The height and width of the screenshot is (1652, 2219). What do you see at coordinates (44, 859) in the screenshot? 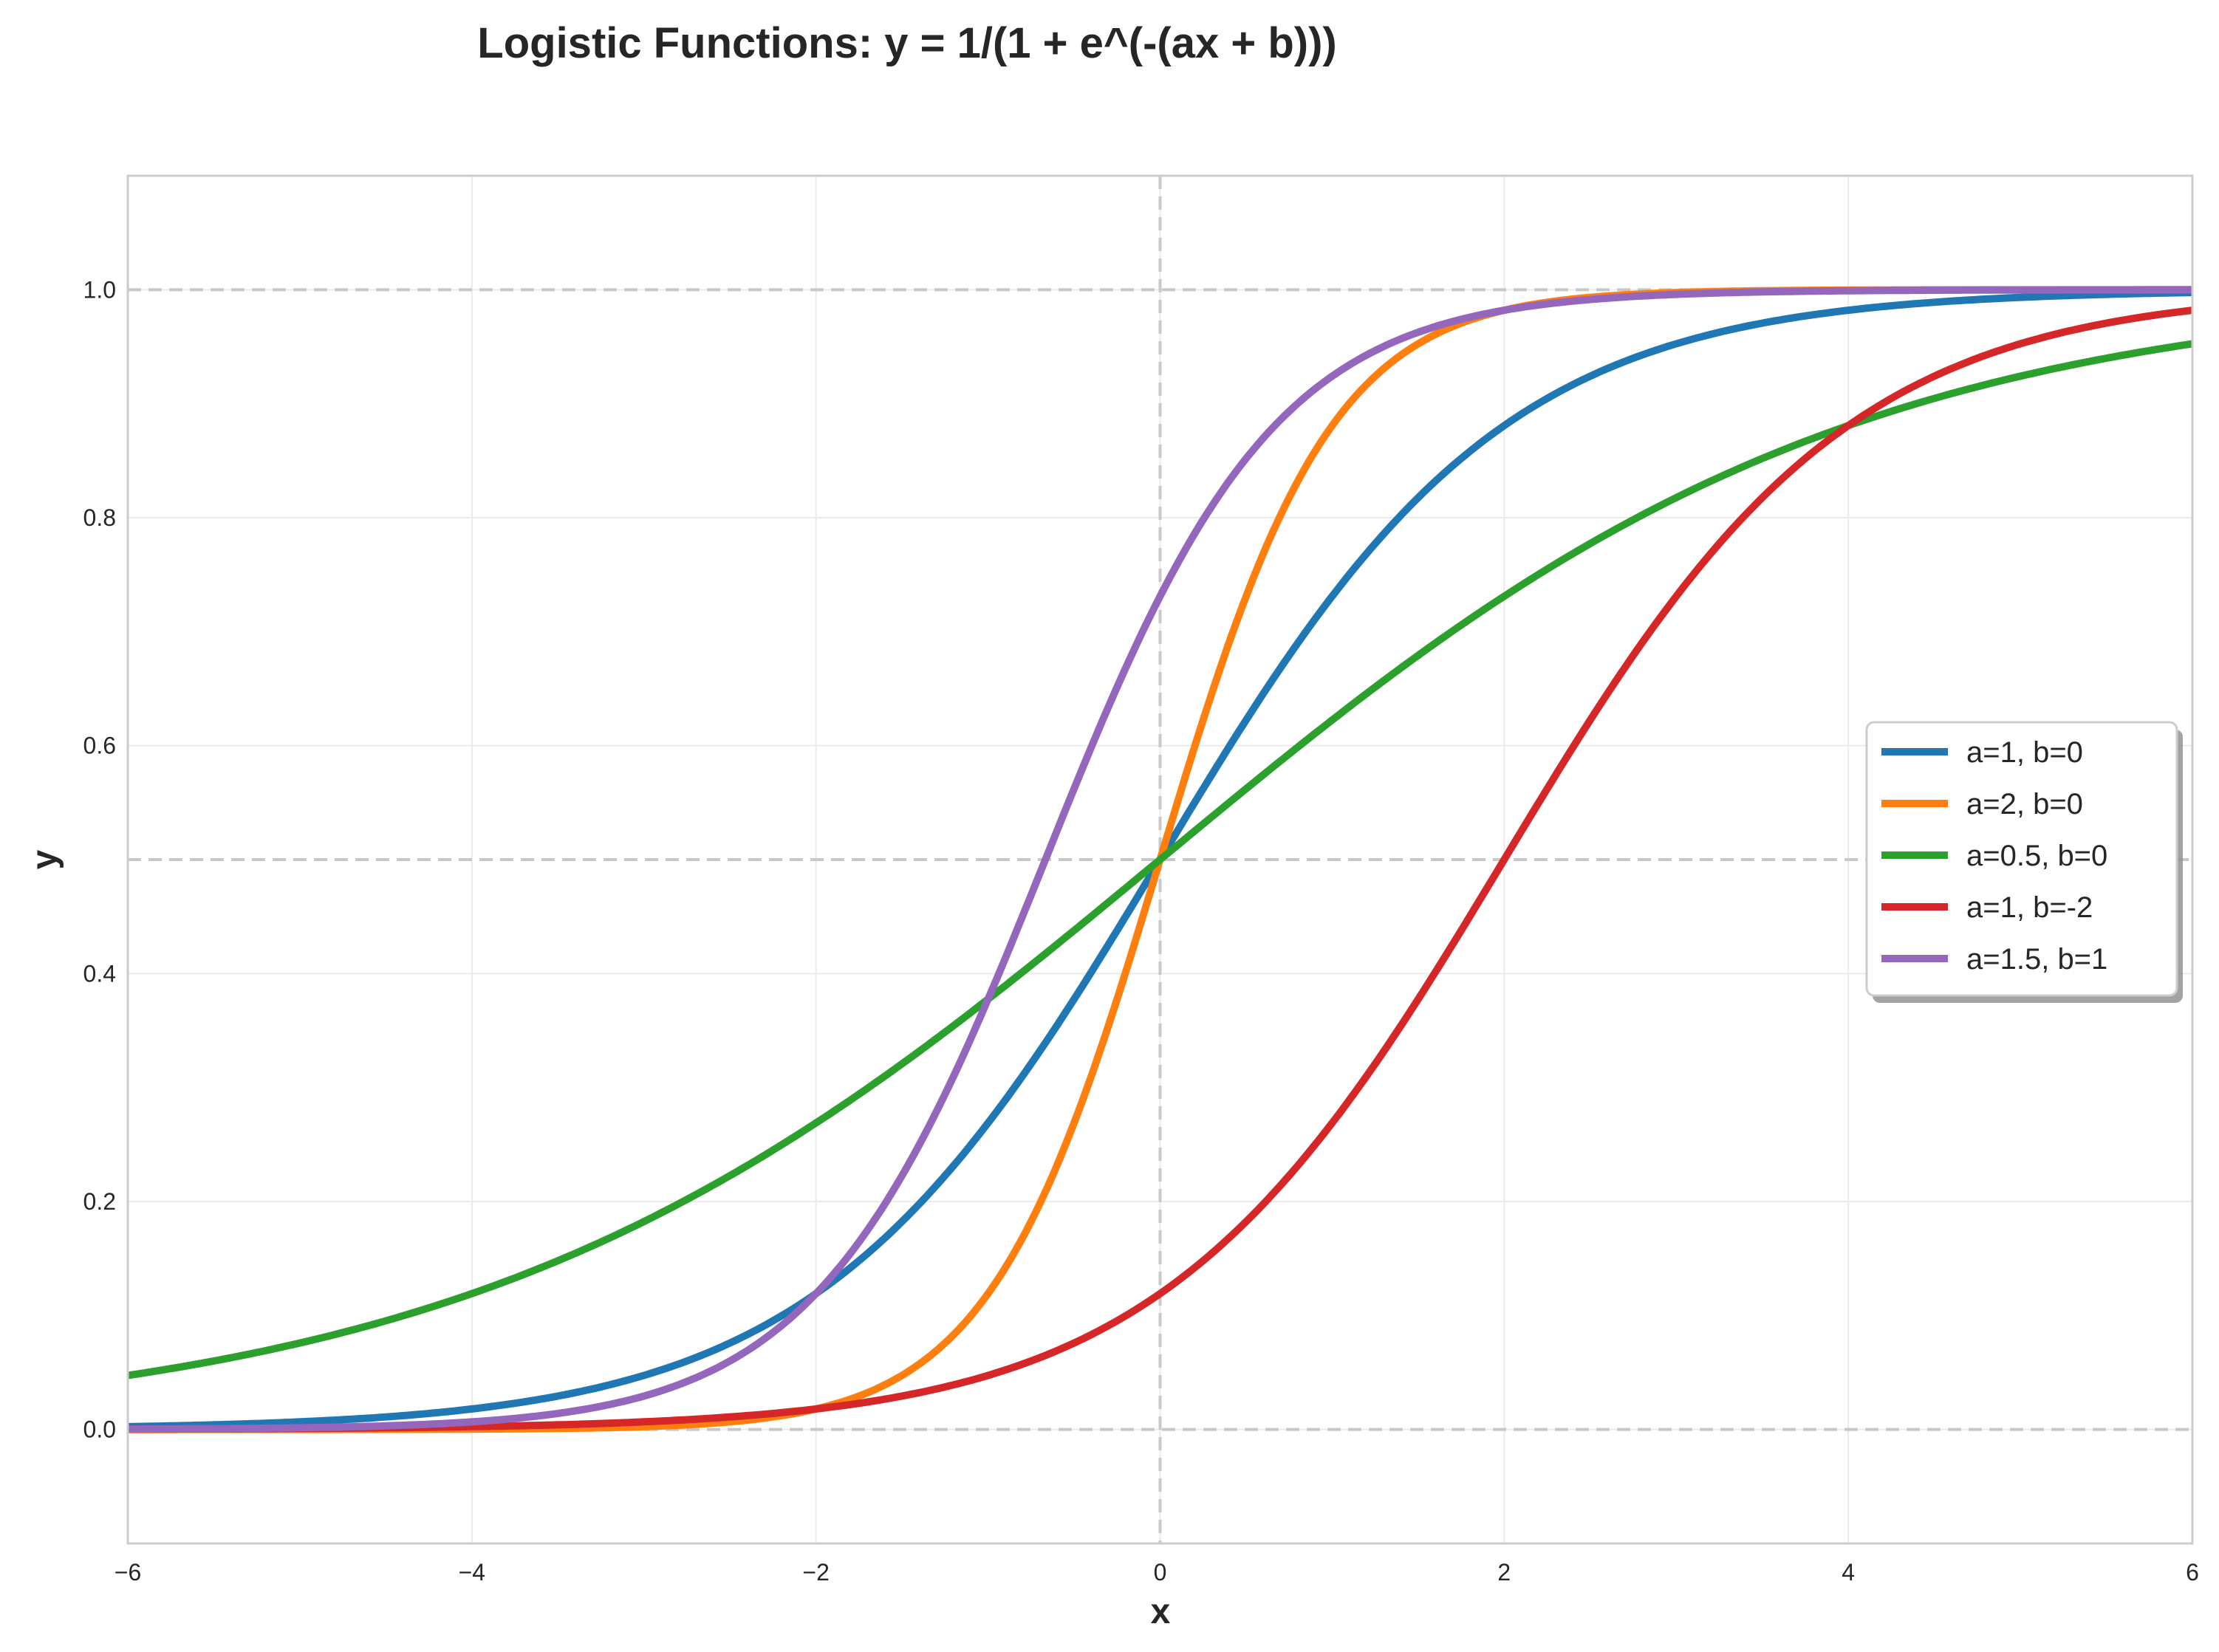
I see `y-axis-label: y` at bounding box center [44, 859].